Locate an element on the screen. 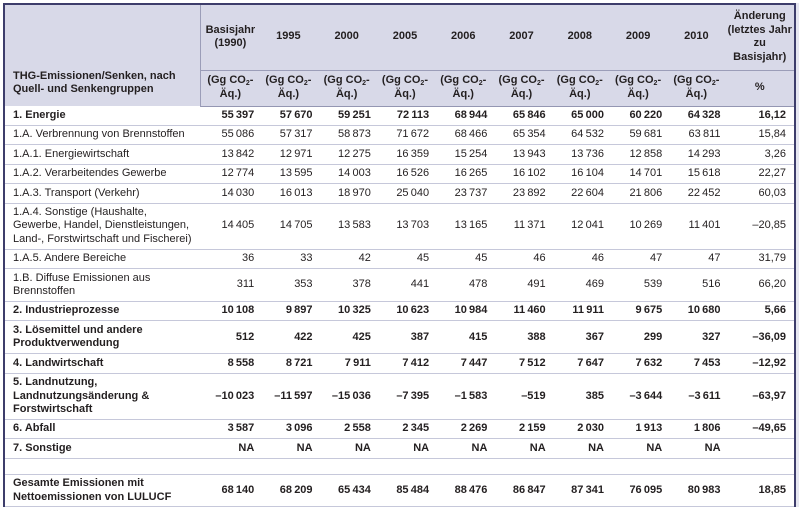 This screenshot has width=800, height=507. value-cell: 68 209 is located at coordinates (288, 490).